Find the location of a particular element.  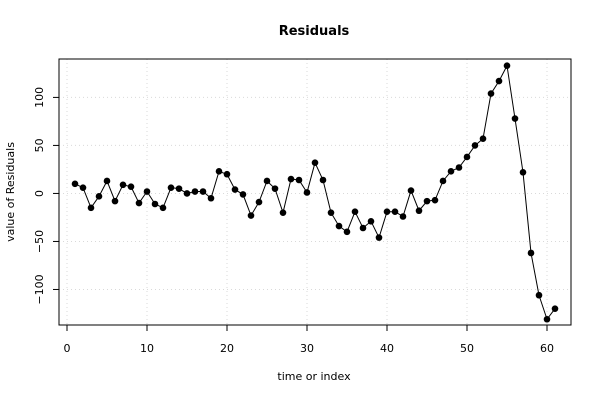

y-tick-label: 50 is located at coordinates (39, 145).